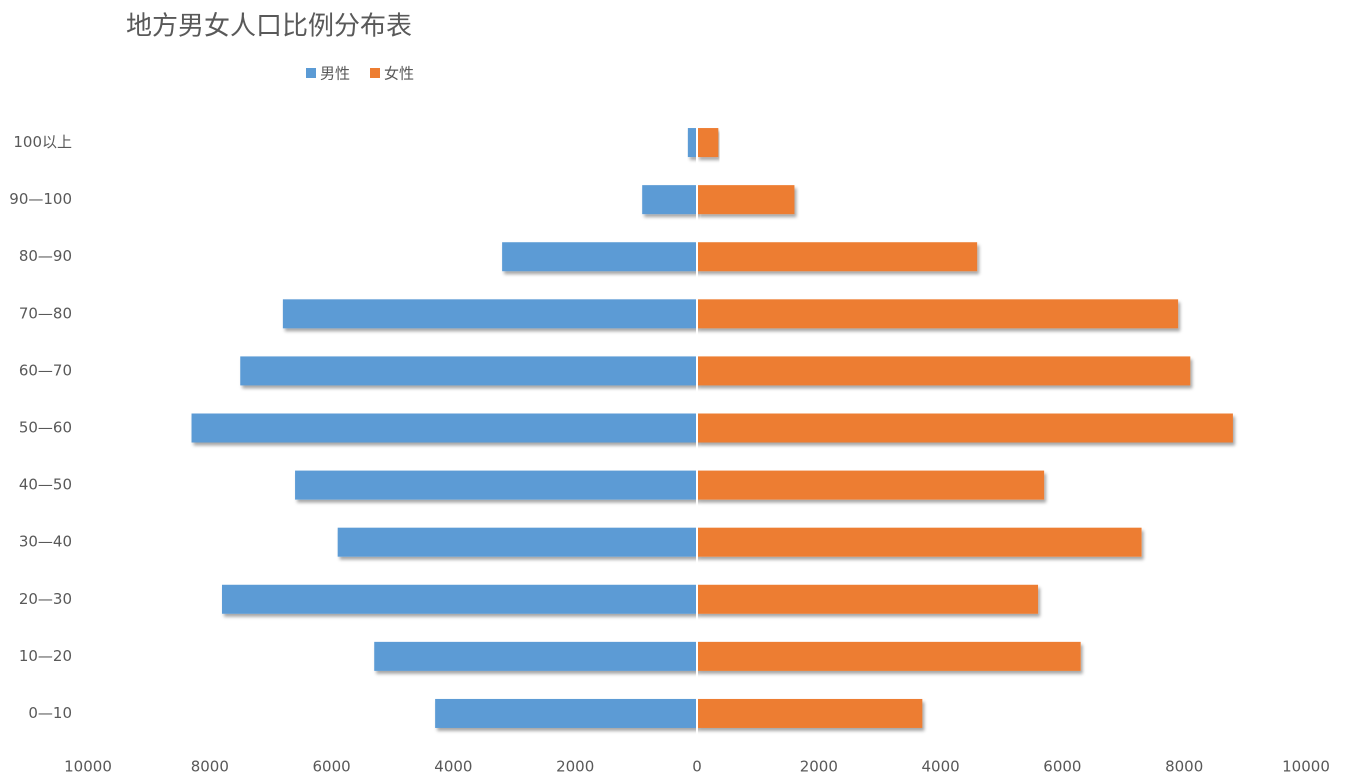 This screenshot has width=1349, height=778. What do you see at coordinates (45, 313) in the screenshot?
I see `y-tick-label: 70—80` at bounding box center [45, 313].